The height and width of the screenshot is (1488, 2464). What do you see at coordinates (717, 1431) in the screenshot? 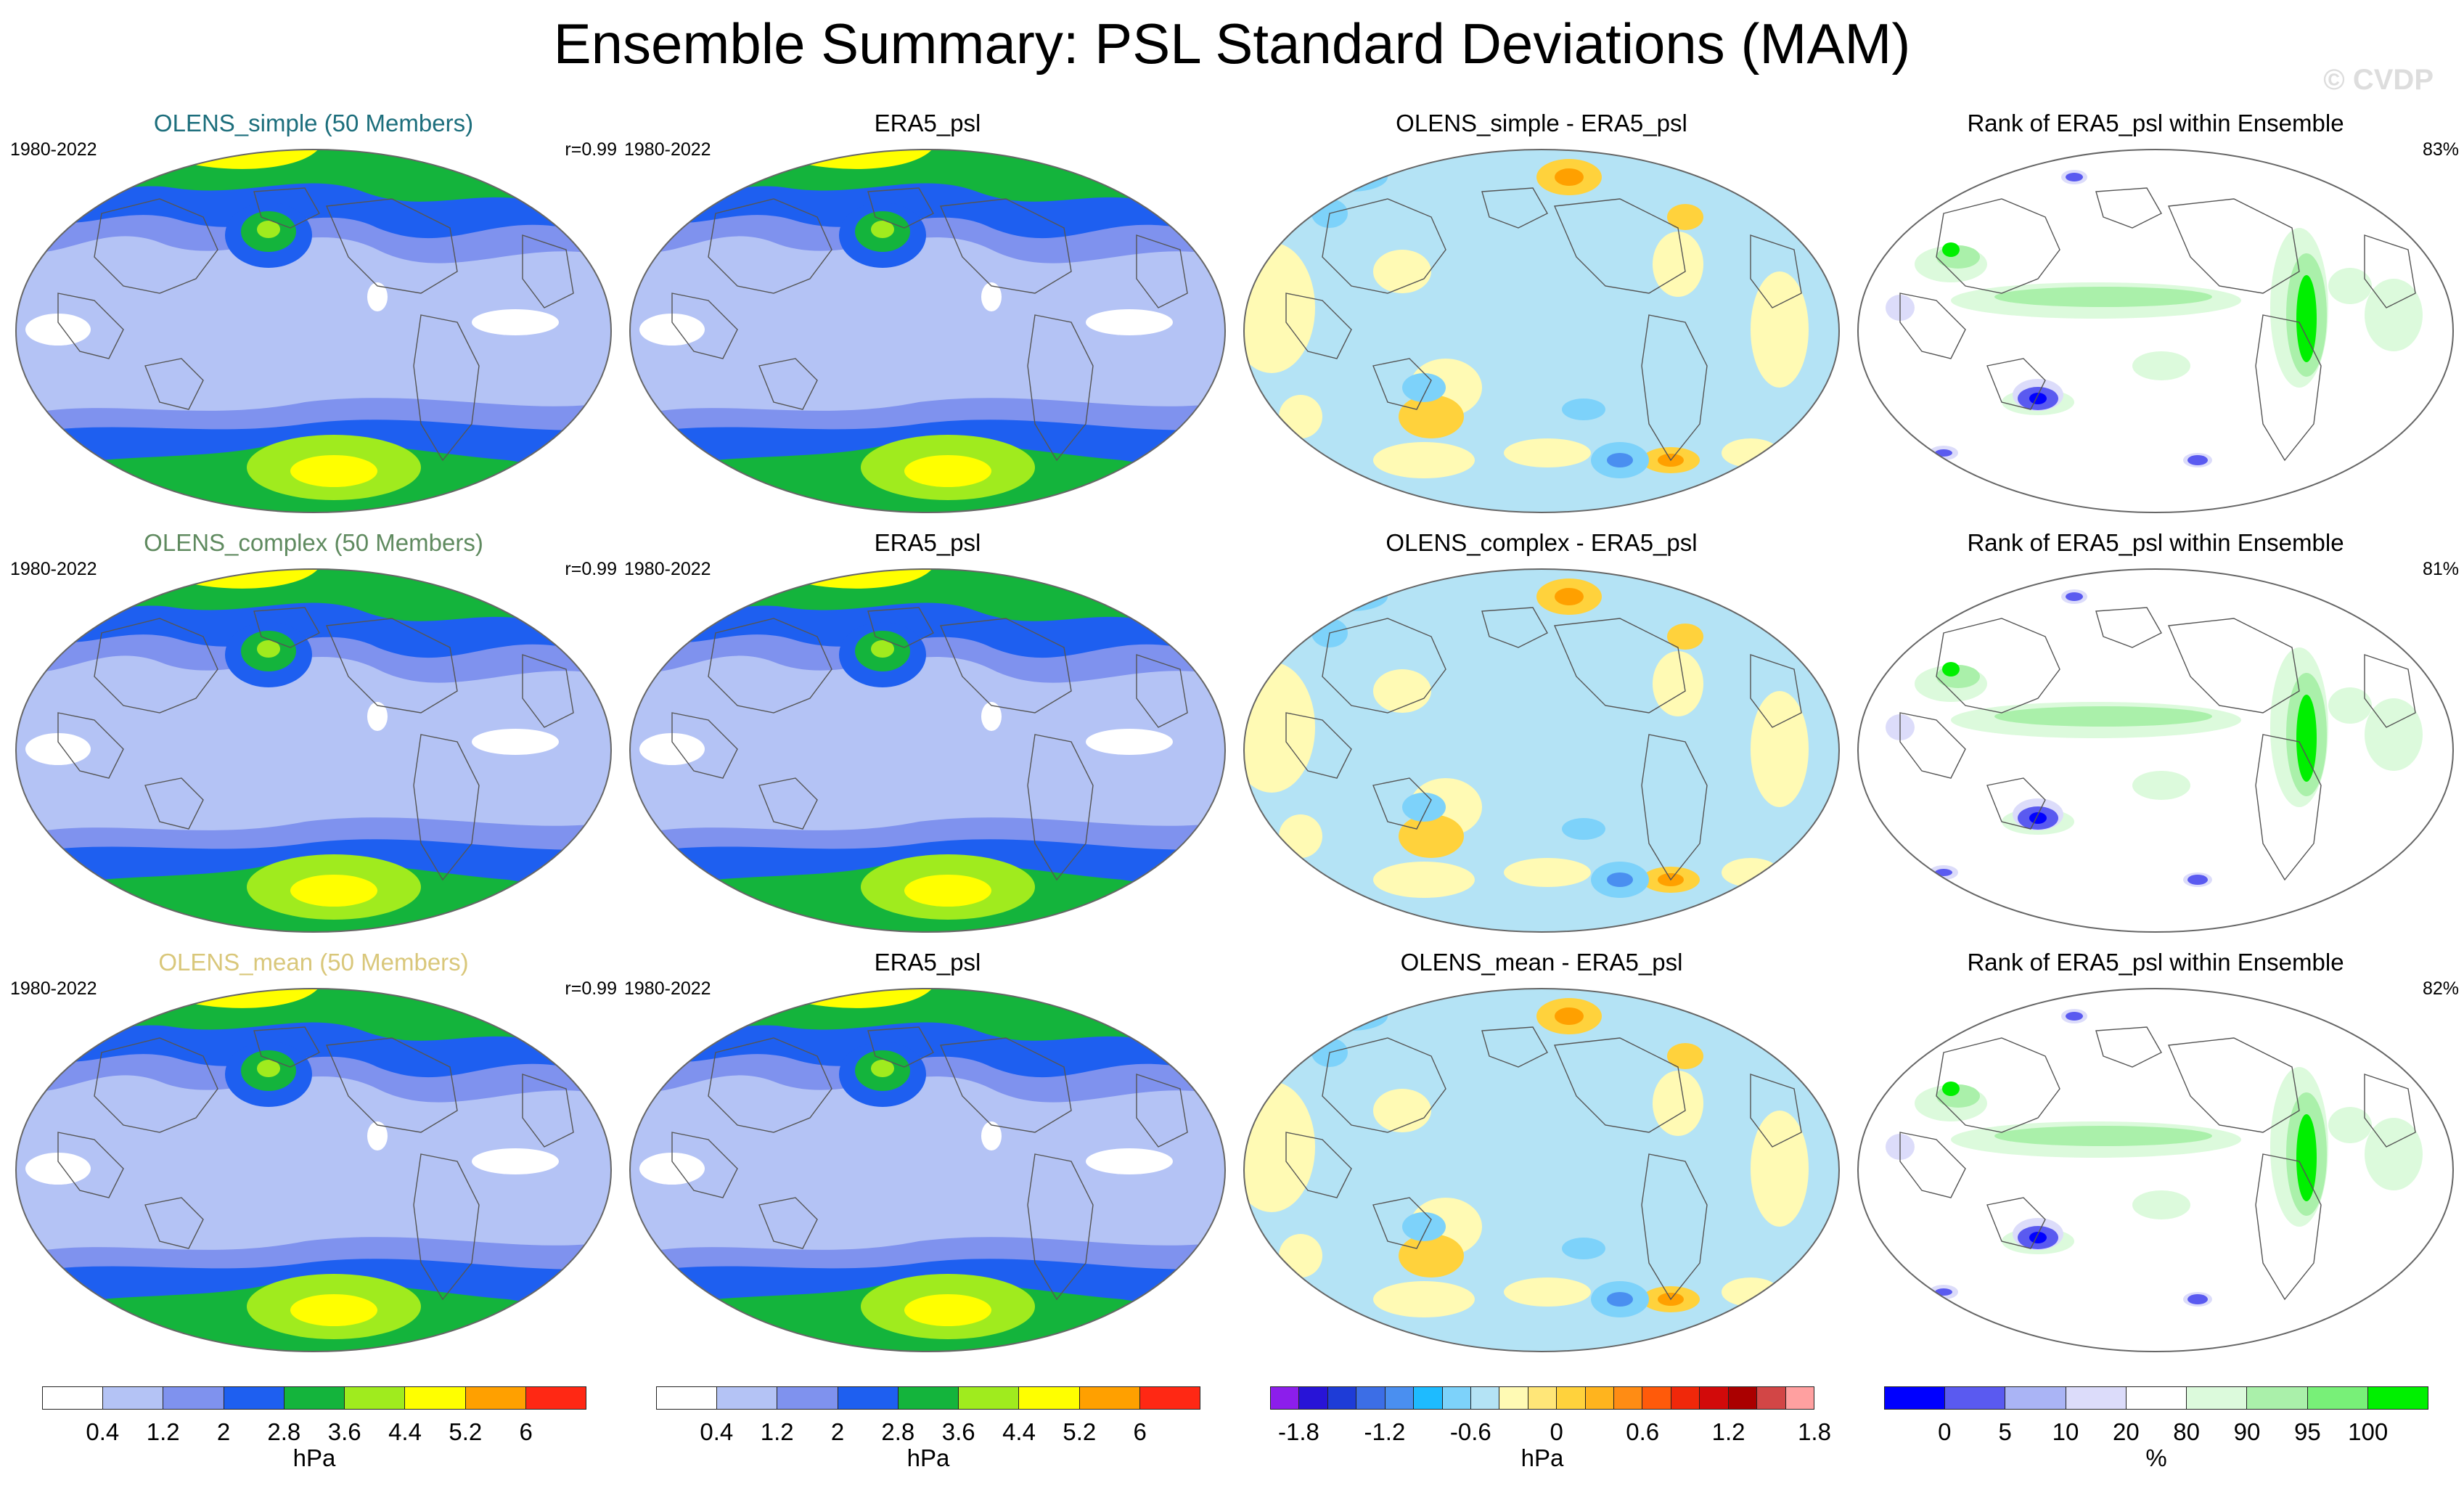
I see `colorbar-tick-label: 0.4` at bounding box center [717, 1431].